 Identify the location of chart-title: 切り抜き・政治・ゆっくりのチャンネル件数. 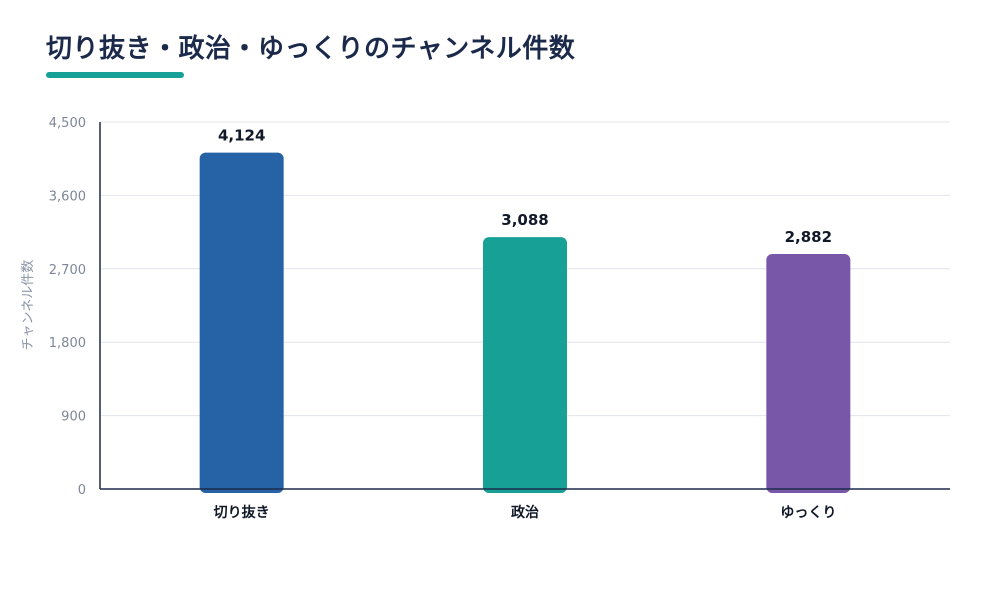
(311, 49).